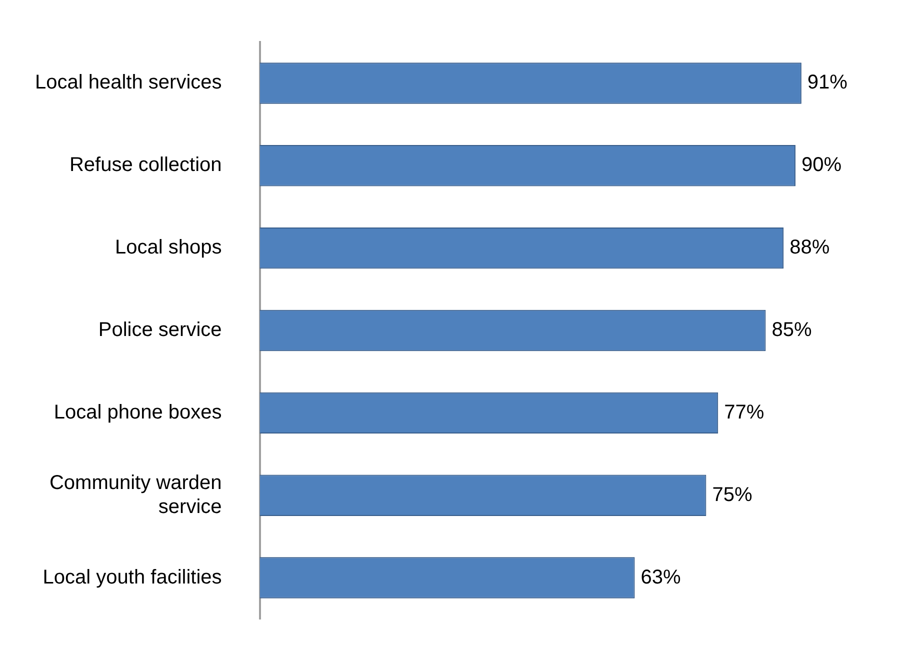 The width and height of the screenshot is (915, 661). I want to click on y-tick-label: Local phone boxes, so click(138, 412).